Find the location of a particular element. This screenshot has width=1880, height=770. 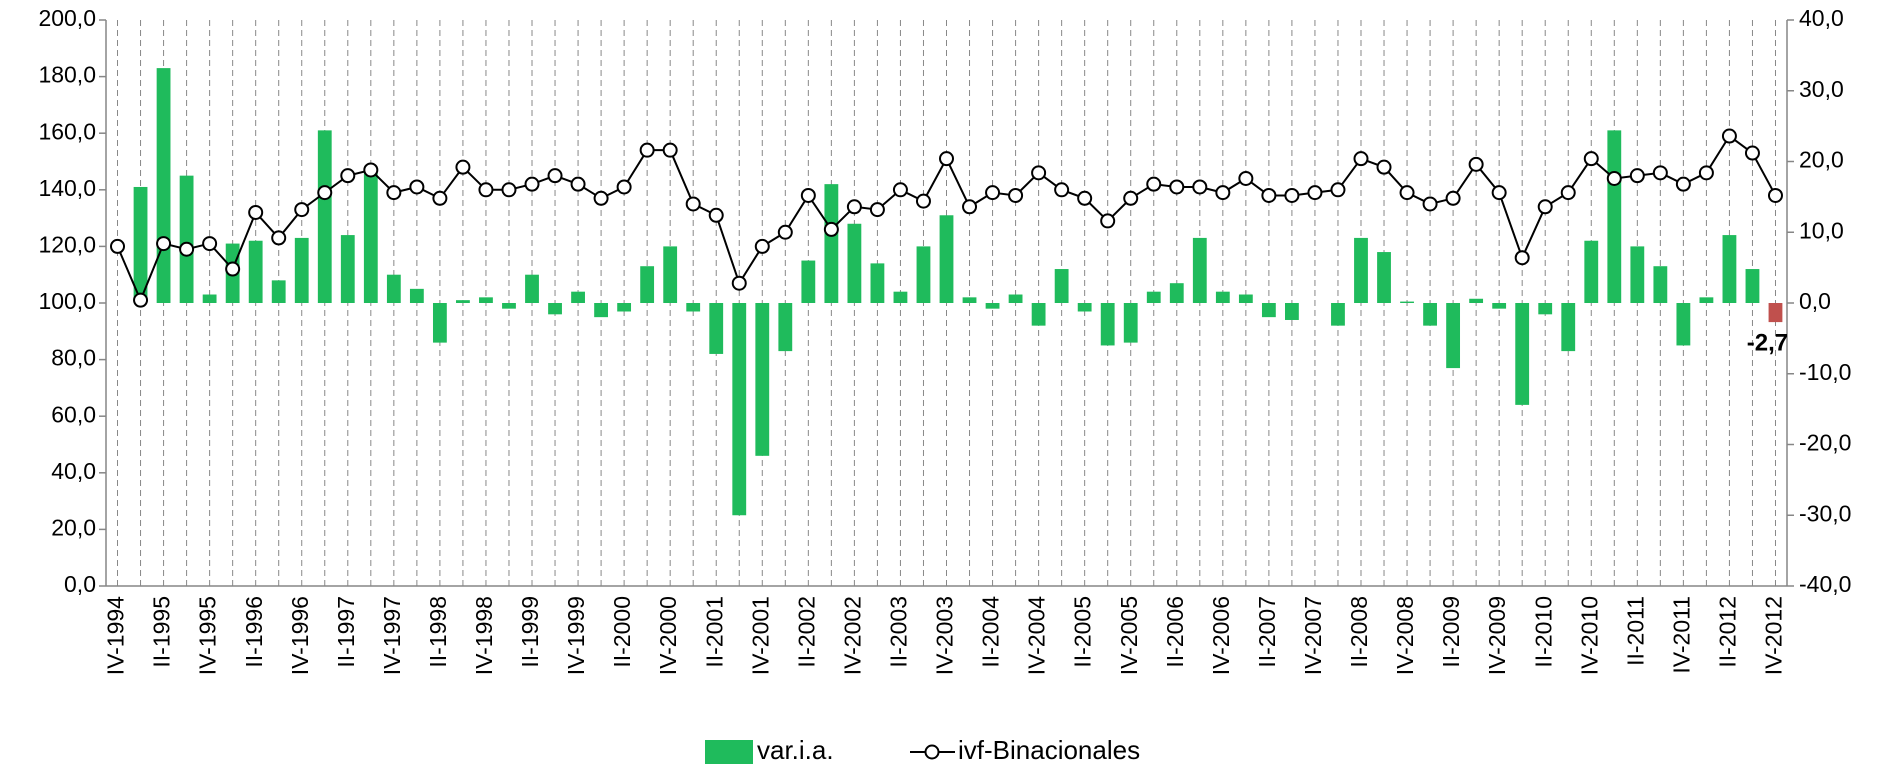

legend-label: ivf-Binacionales is located at coordinates (1049, 750).